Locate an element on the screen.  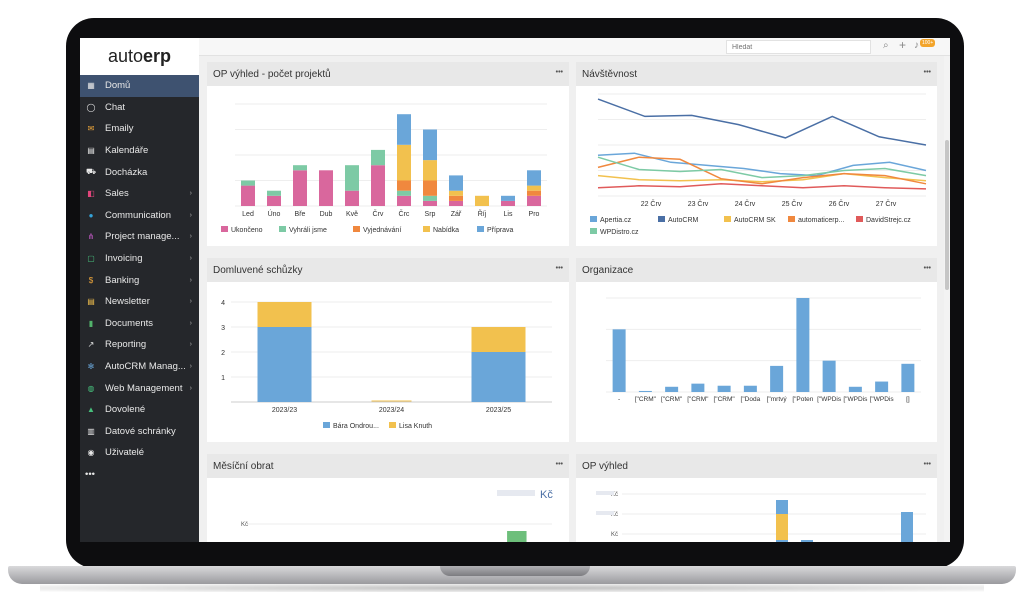
sales-icon: ◧ is located at coordinates (91, 194).